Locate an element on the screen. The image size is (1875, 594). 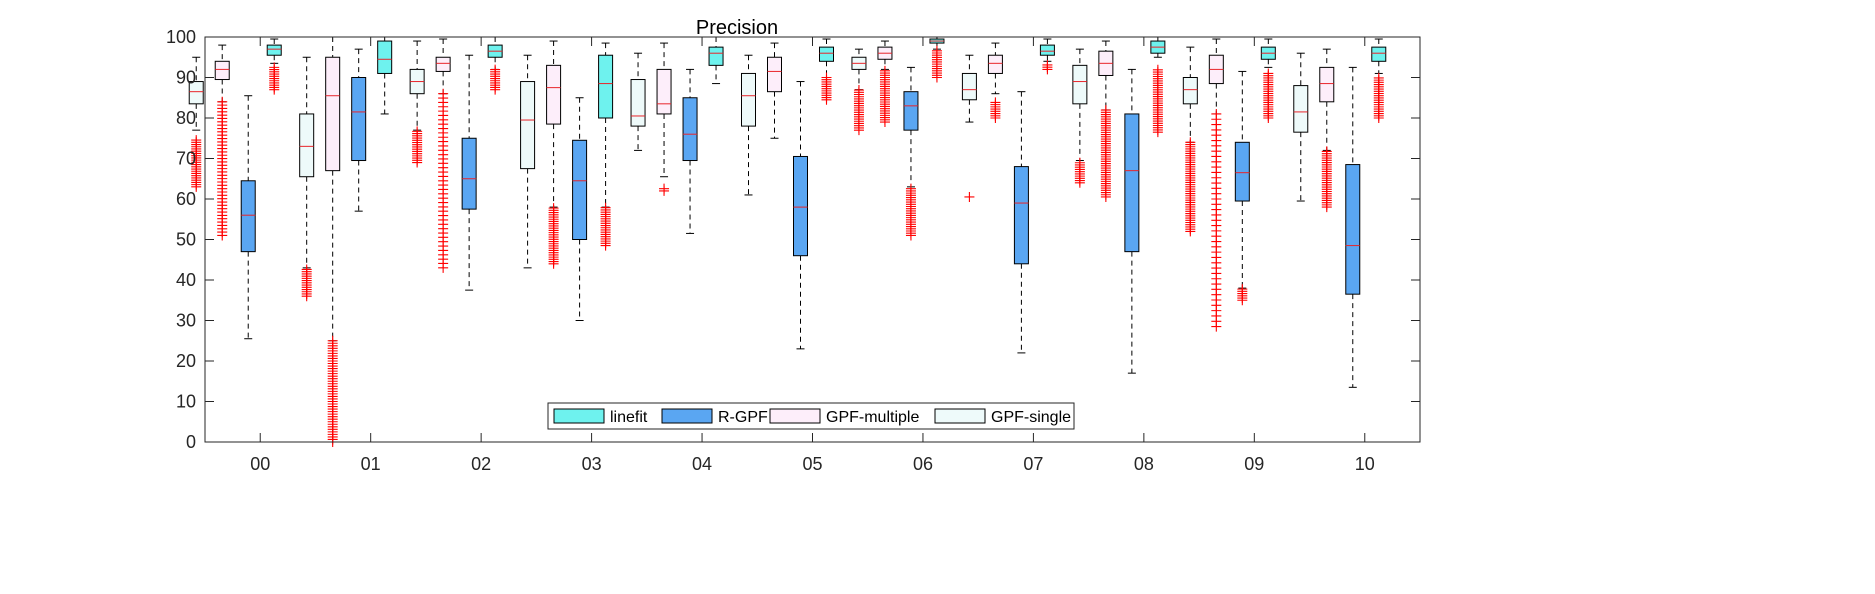
legend-swatch-r-gpf is located at coordinates (687, 416).